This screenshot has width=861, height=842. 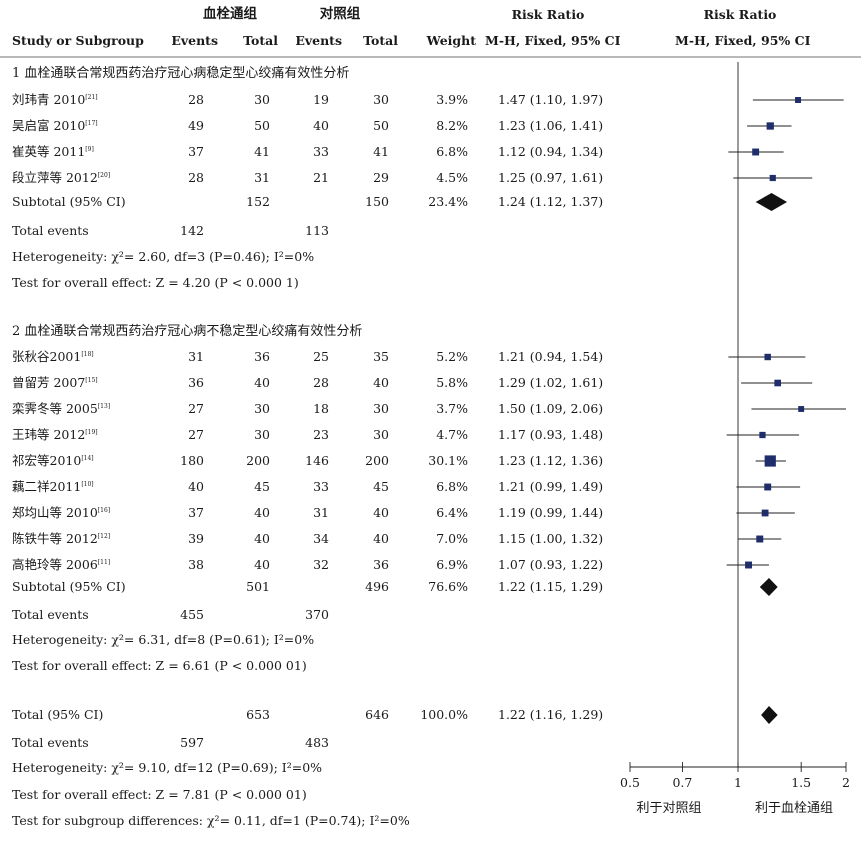 What do you see at coordinates (91, 123) in the screenshot?
I see `study-ref: [17]` at bounding box center [91, 123].